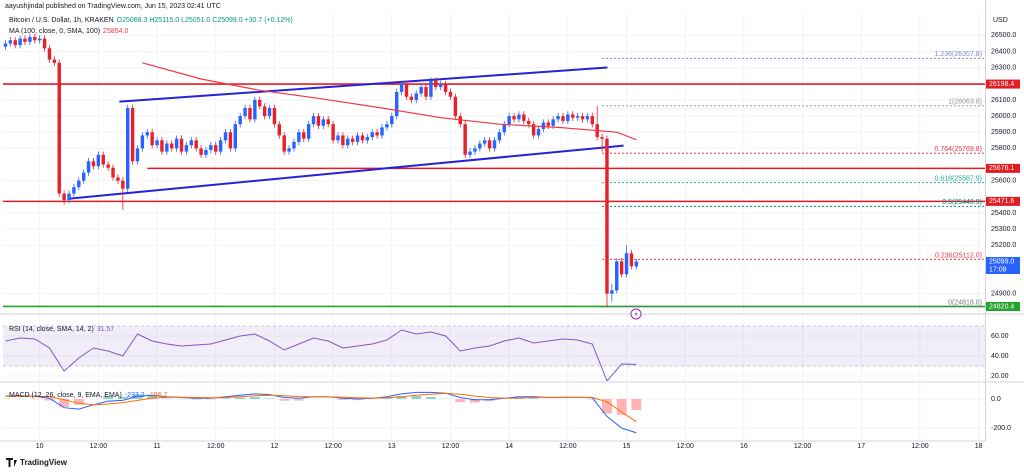 Image resolution: width=1024 pixels, height=472 pixels. Describe the element at coordinates (1003, 35) in the screenshot. I see `y-tick-label: 26500.0` at that location.